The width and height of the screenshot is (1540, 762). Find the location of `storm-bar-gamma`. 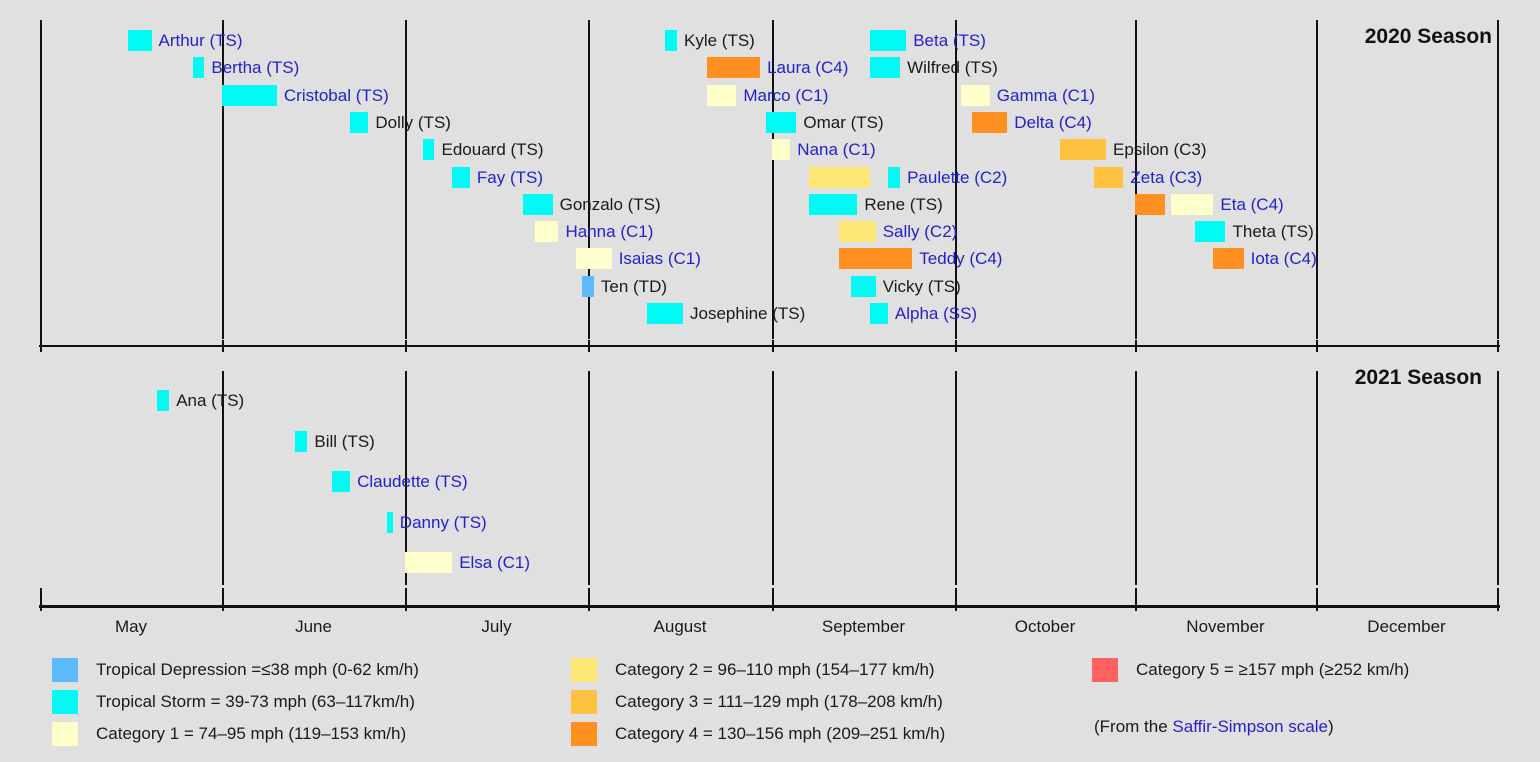

storm-bar-gamma is located at coordinates (975, 95).